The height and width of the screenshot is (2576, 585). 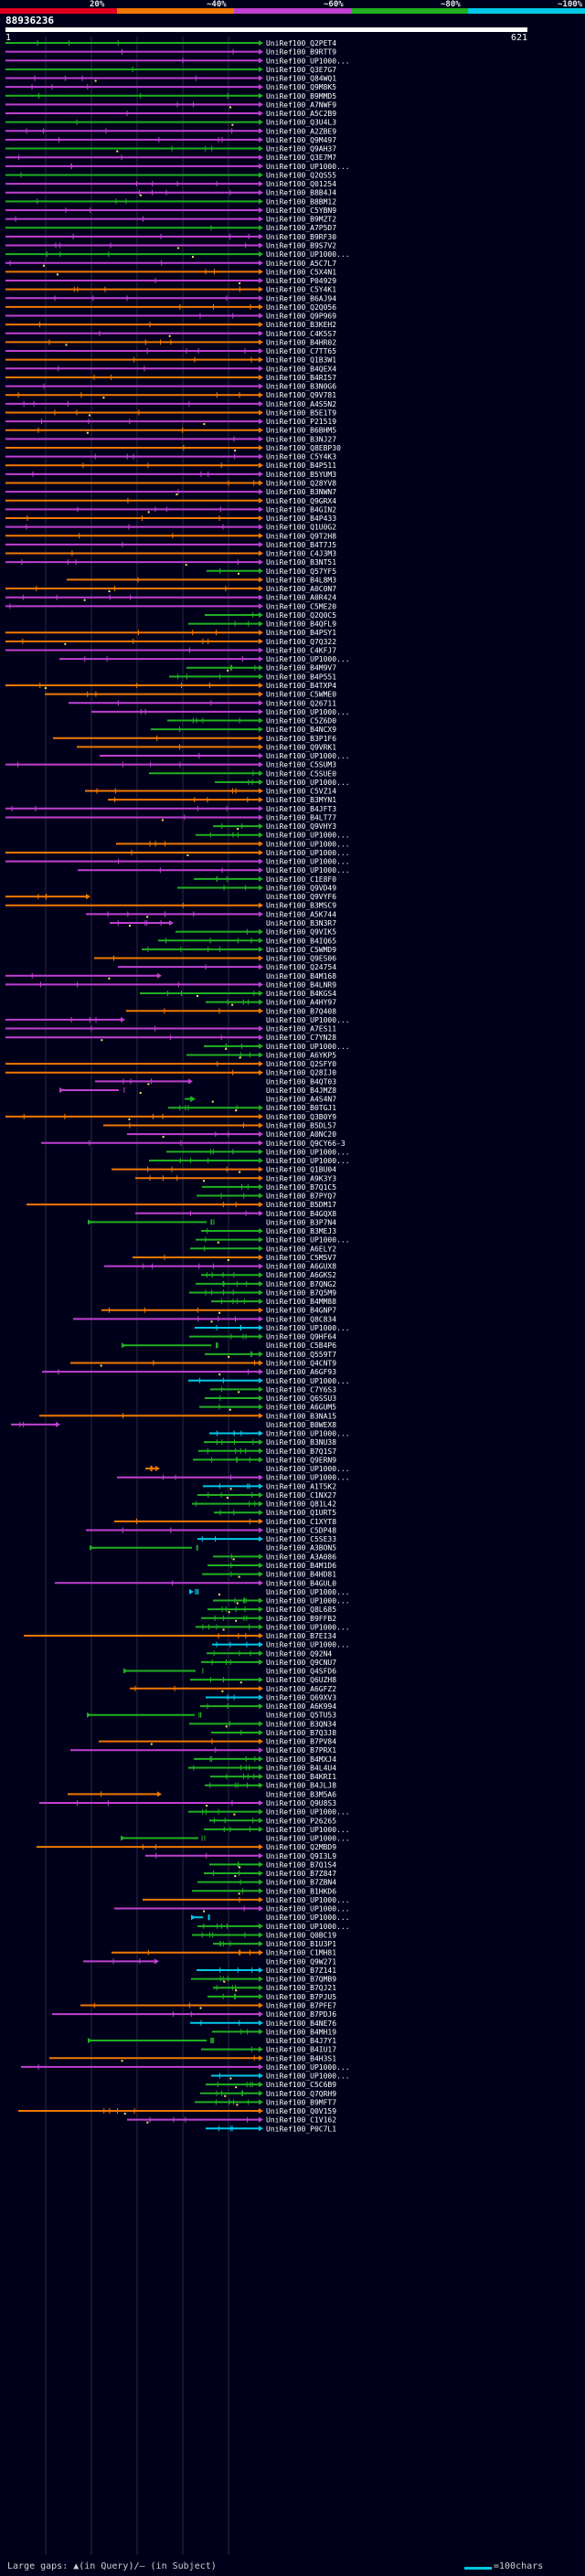 I want to click on hit-row: UniRef100_C4K5S7, so click(x=171, y=334).